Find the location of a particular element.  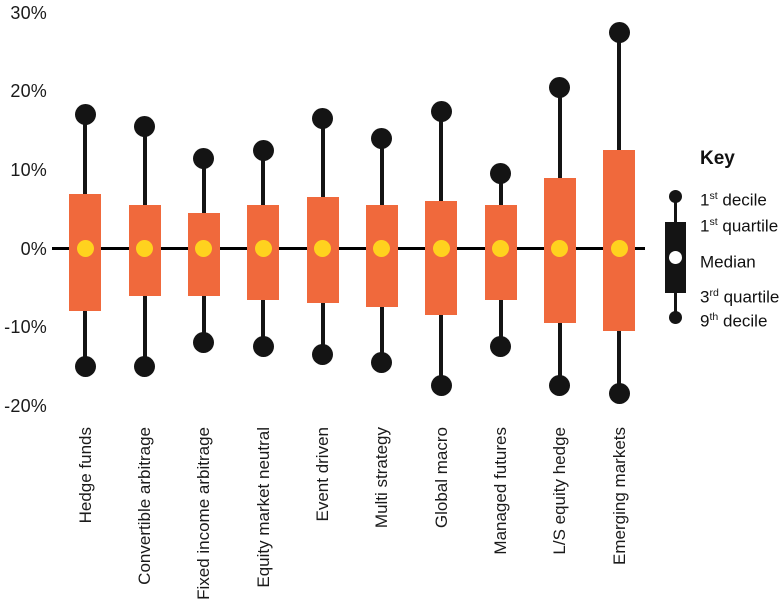

ninth-decile-dot-hedge-funds is located at coordinates (85, 366).